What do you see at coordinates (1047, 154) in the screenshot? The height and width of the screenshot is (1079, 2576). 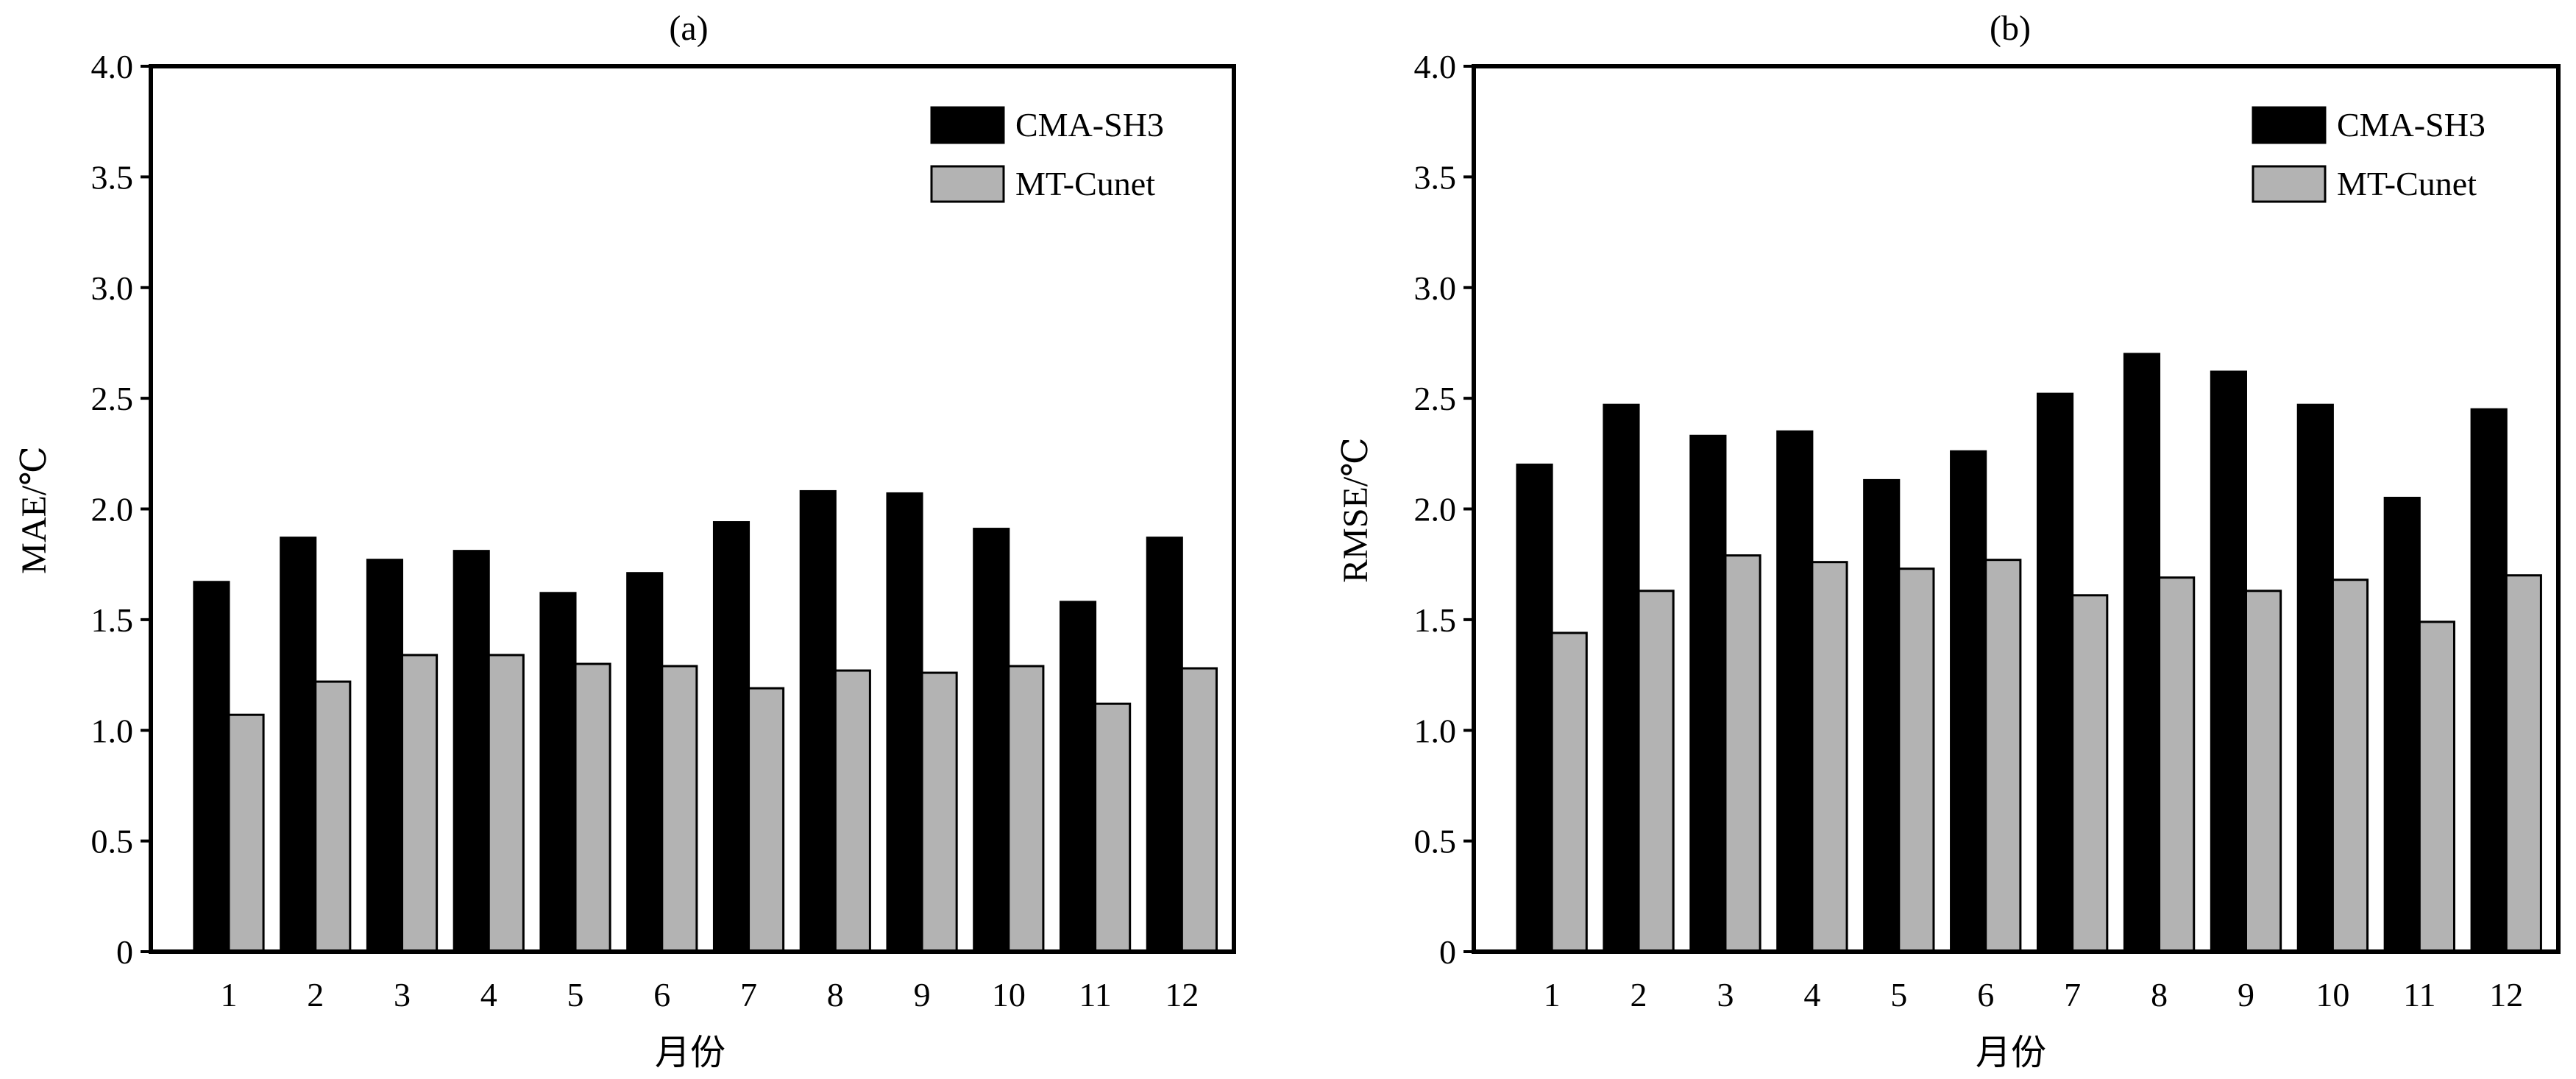 I see `panel-a-legend: CMA-SH3 MT-Cunet` at bounding box center [1047, 154].